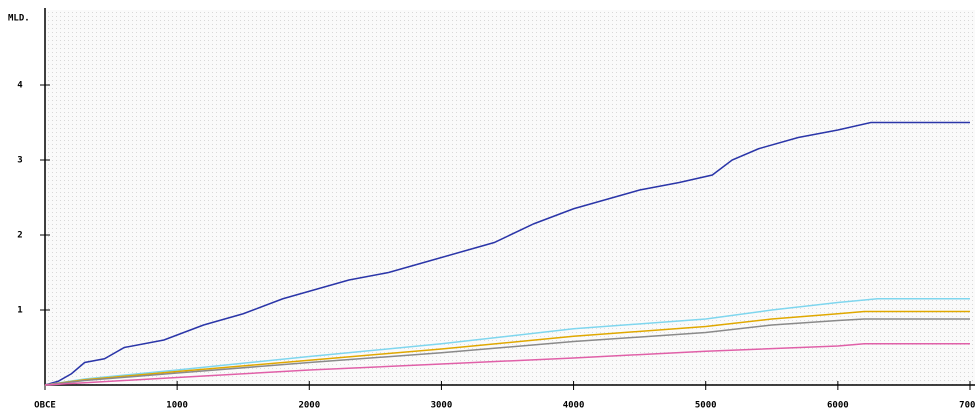 This screenshot has width=975, height=411. I want to click on y-tick-label: 2, so click(19, 236).